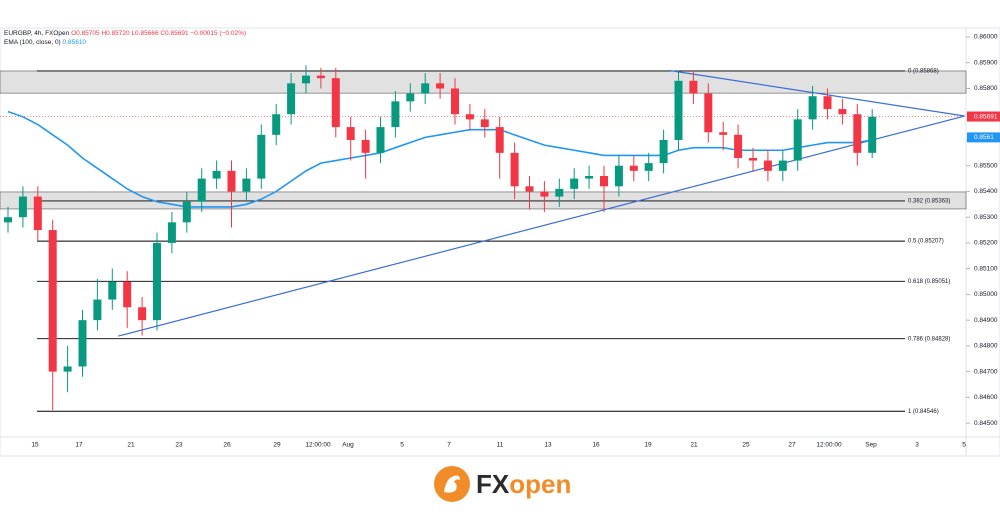 This screenshot has height=519, width=1000. Describe the element at coordinates (37, 33) in the screenshot. I see `symbol: EURGBP, 4h, FXOpen` at that location.